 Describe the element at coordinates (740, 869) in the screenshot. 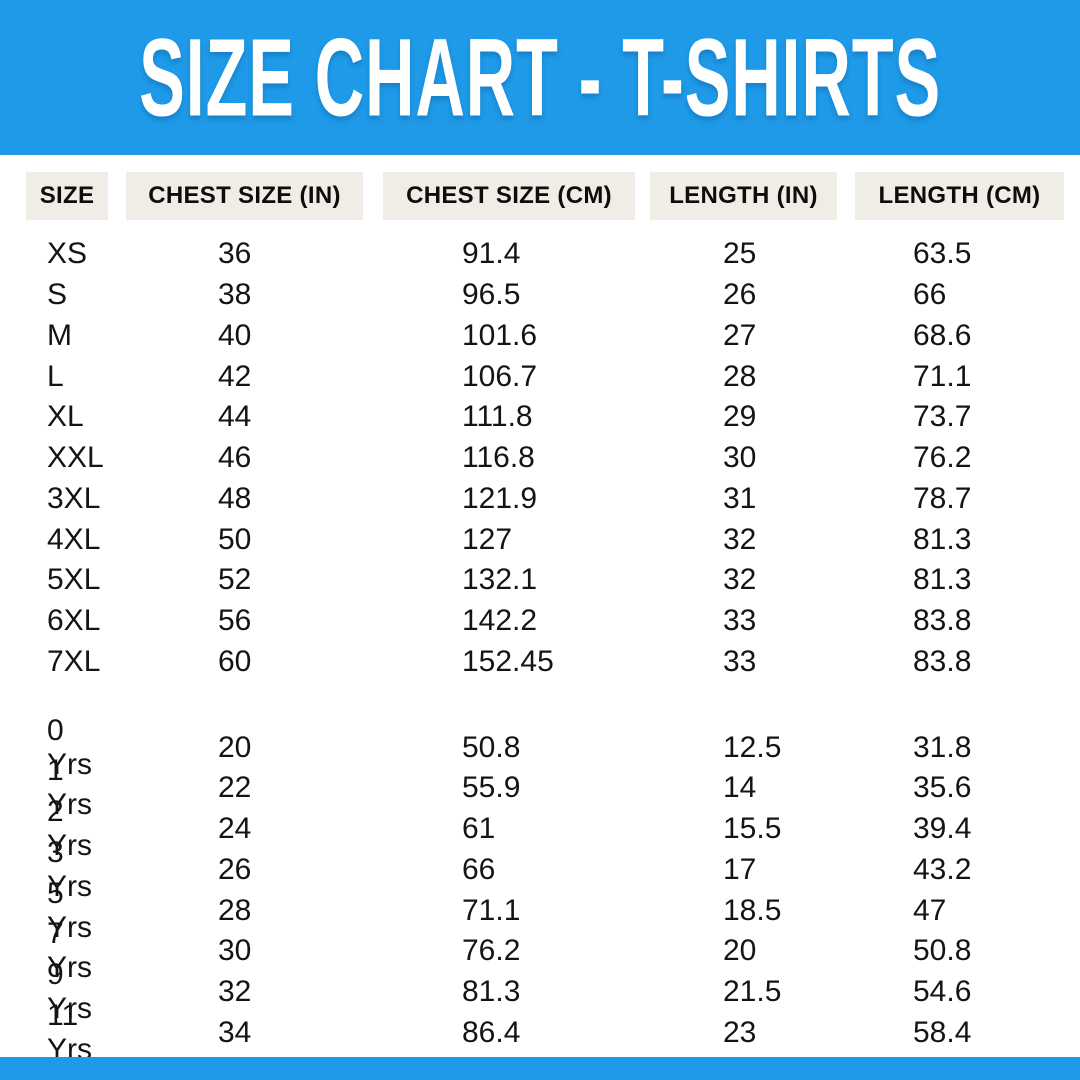

I see `row-value: 17` at that location.